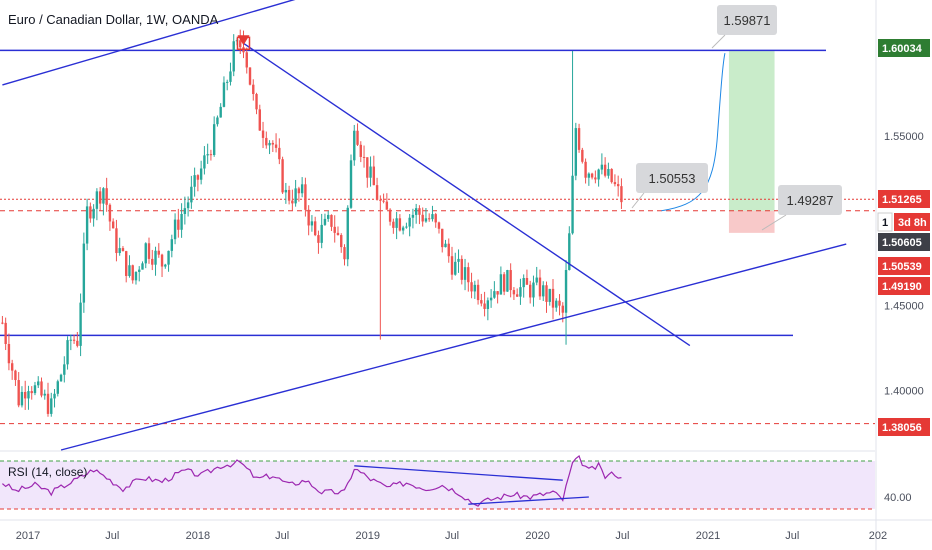  I want to click on x-tick-label: 2020, so click(537, 536).